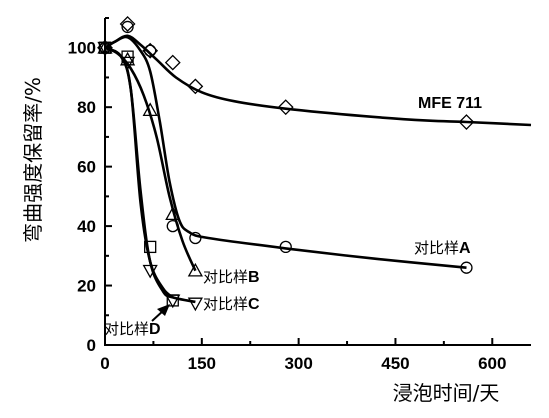 This screenshot has height=418, width=549. Describe the element at coordinates (450, 103) in the screenshot. I see `label-mfe711: MFE 711` at that location.